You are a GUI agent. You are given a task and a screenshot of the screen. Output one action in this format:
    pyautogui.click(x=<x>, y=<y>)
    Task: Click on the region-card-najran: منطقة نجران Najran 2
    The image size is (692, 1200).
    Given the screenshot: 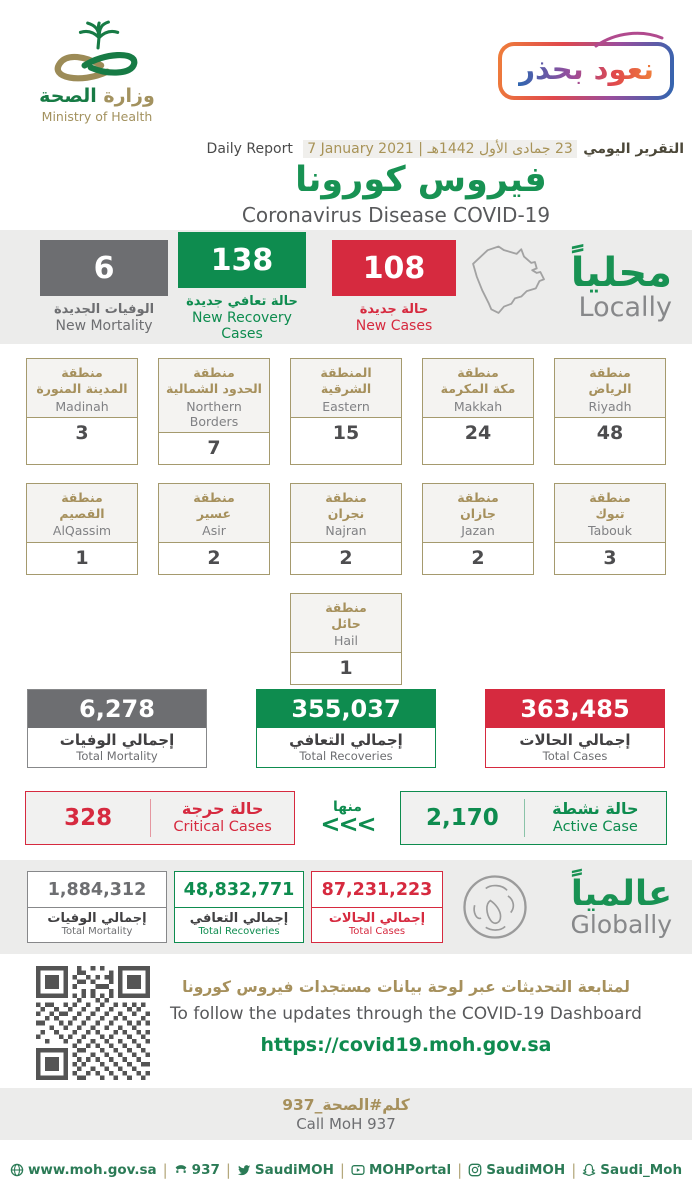 What is the action you would take?
    pyautogui.click(x=346, y=528)
    